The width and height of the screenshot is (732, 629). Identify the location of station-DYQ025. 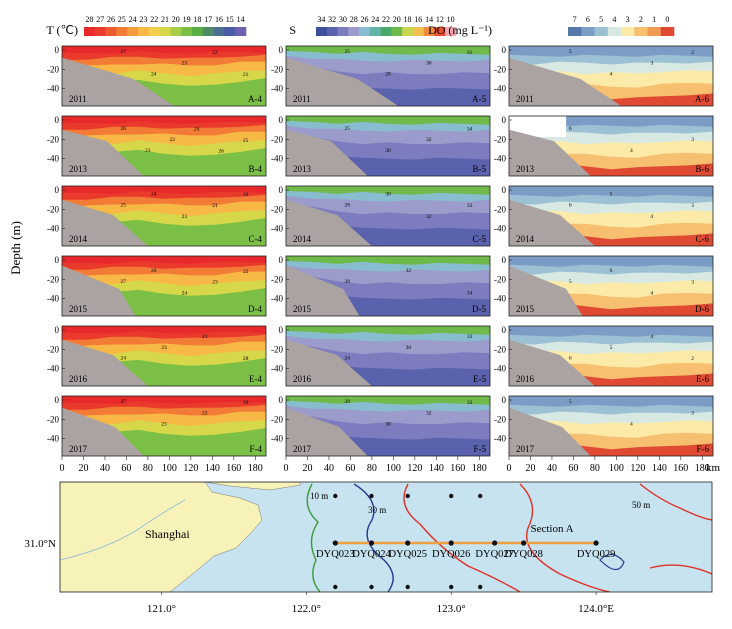
(408, 543).